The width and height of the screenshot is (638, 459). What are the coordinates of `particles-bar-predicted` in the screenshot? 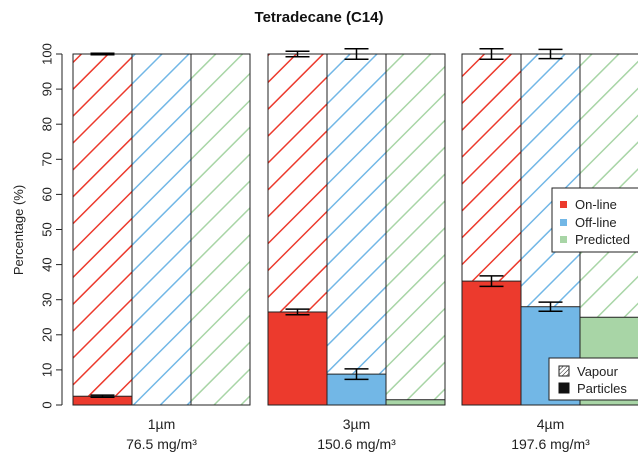 It's located at (415, 402).